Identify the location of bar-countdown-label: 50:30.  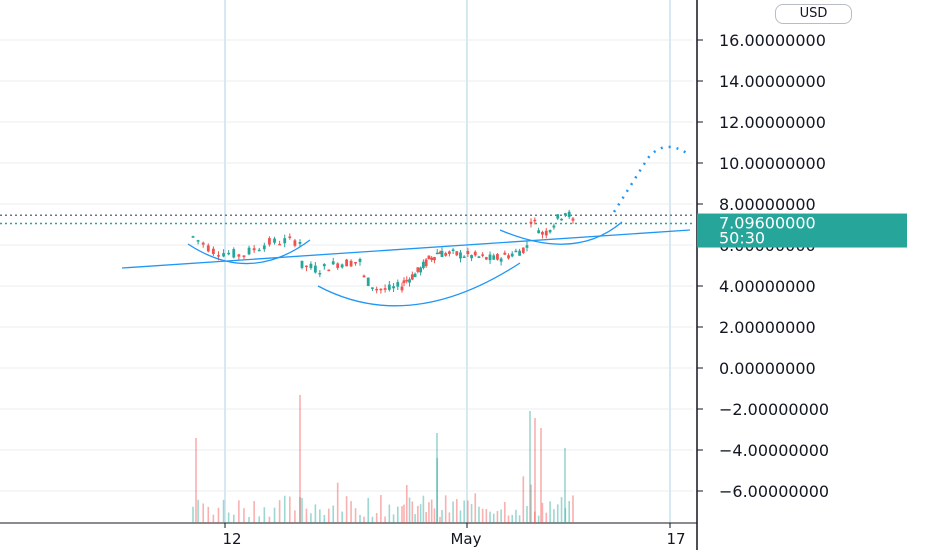
(742, 238).